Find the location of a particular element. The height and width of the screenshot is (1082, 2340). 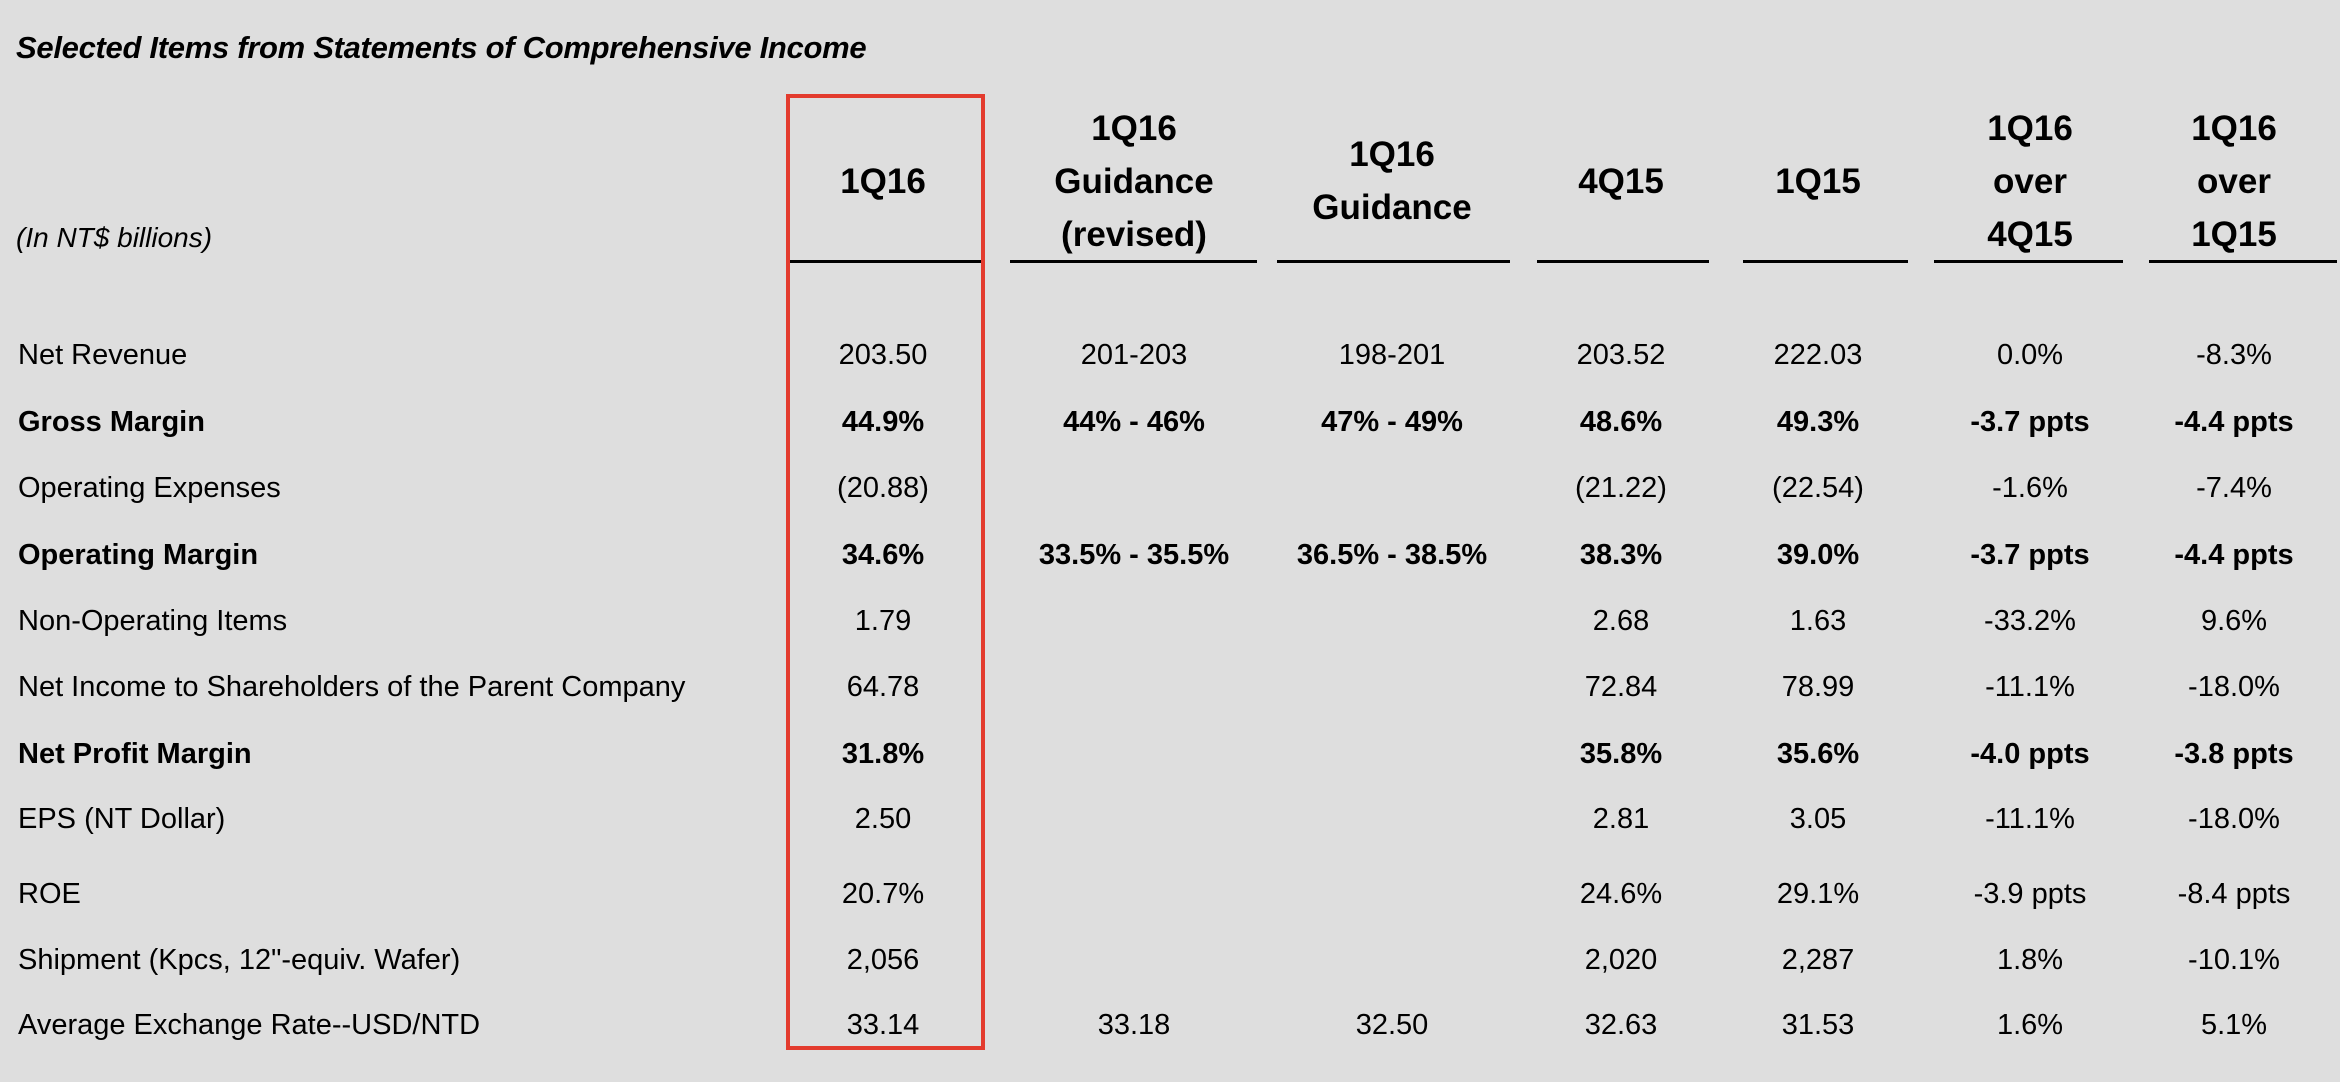

table-cell: 39.0% is located at coordinates (1818, 555).